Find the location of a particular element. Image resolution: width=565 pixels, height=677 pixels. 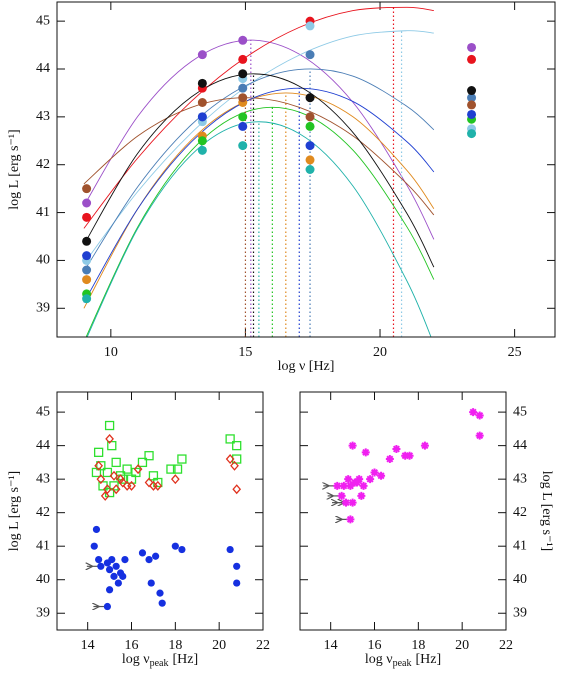

y-tick-label: 42 is located at coordinates (43, 512).